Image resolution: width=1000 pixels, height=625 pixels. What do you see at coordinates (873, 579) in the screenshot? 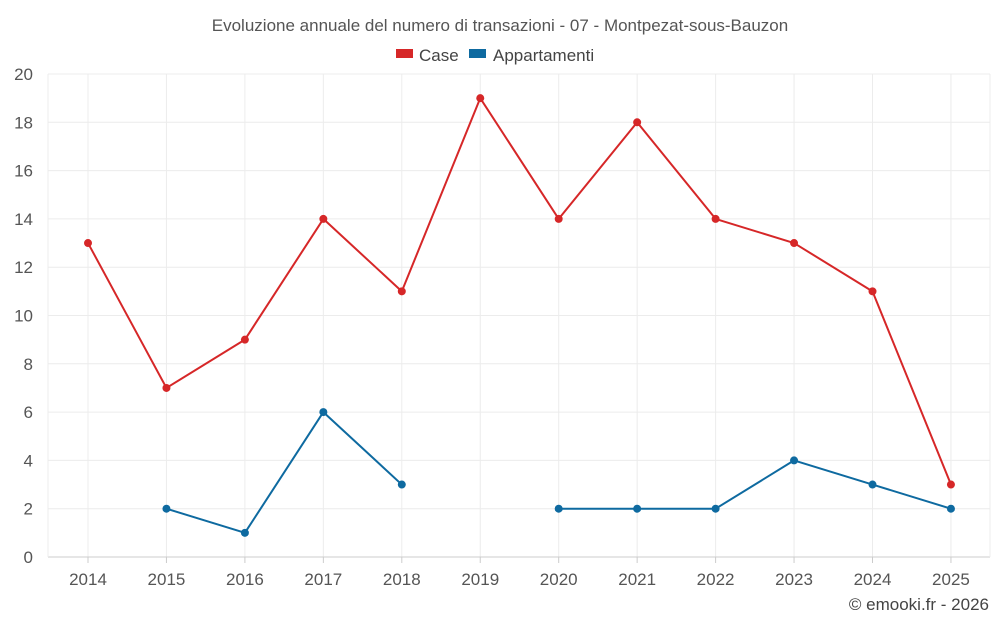
I see `x-tick-label: 2024` at bounding box center [873, 579].